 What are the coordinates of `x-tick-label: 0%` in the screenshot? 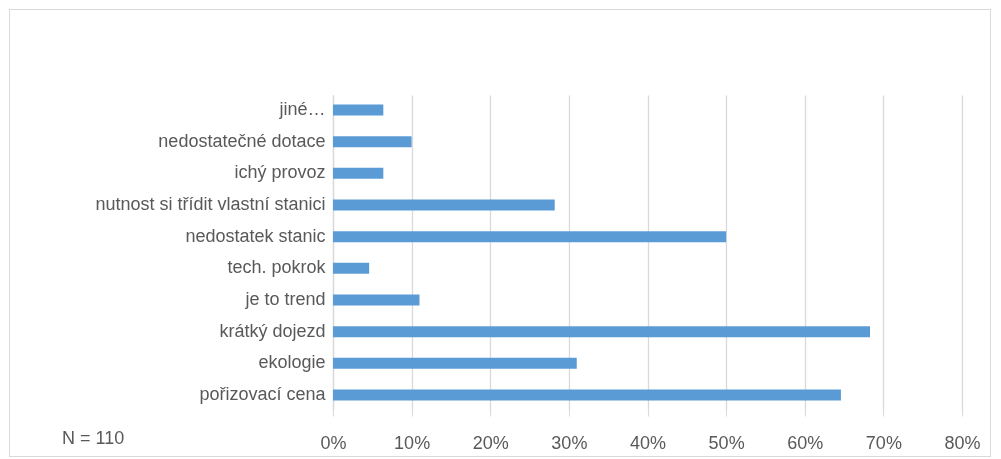 It's located at (333, 442).